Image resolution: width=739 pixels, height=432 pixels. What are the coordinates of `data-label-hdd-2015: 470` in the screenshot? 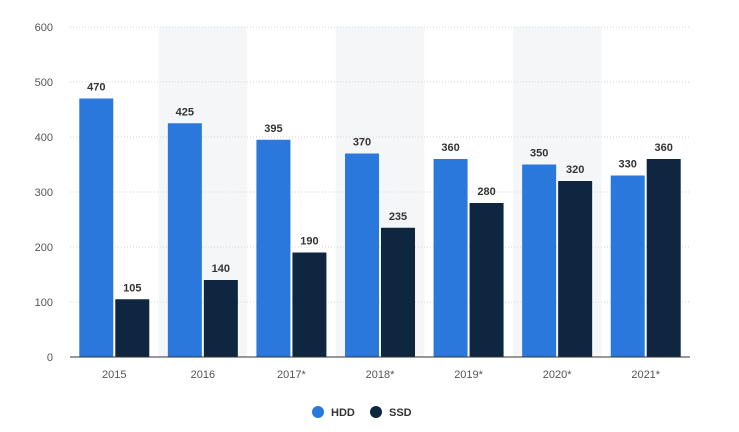 It's located at (96, 88).